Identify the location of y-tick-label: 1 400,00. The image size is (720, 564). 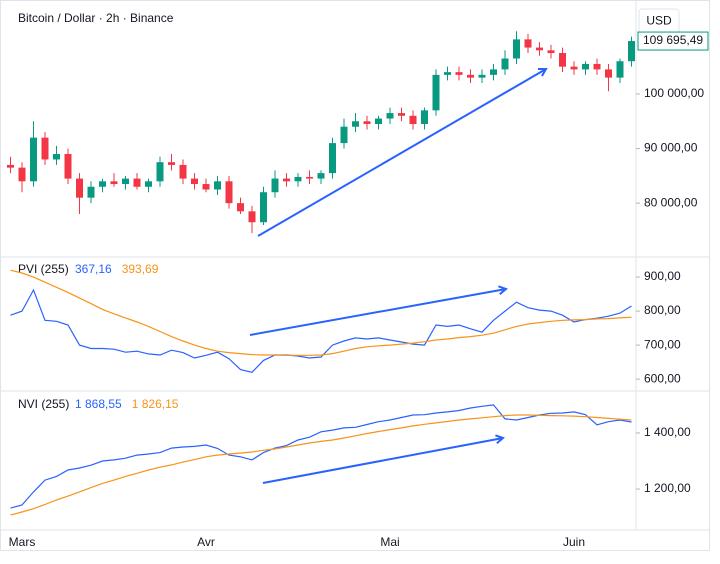
(667, 432).